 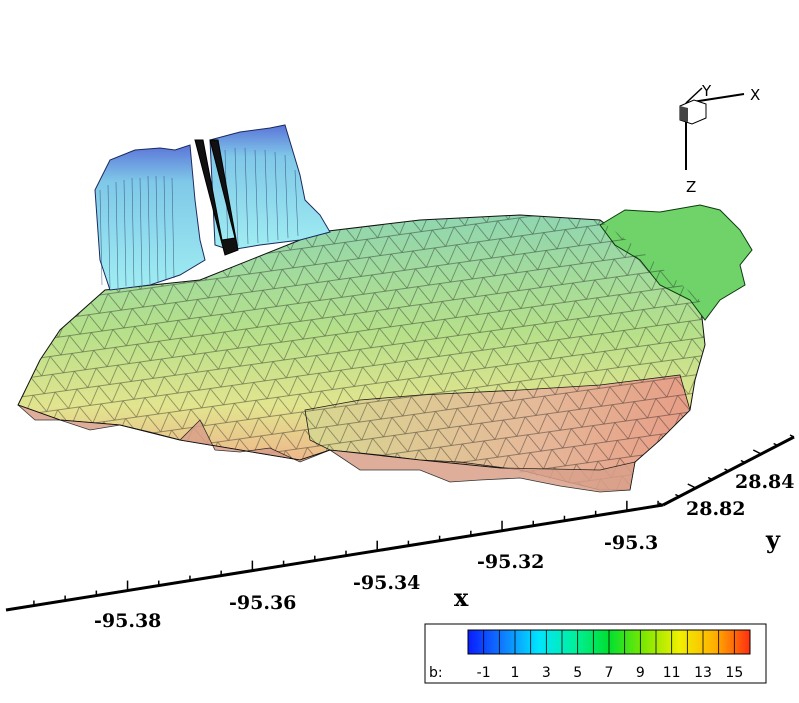 What do you see at coordinates (461, 597) in the screenshot?
I see `x-axis-title: x` at bounding box center [461, 597].